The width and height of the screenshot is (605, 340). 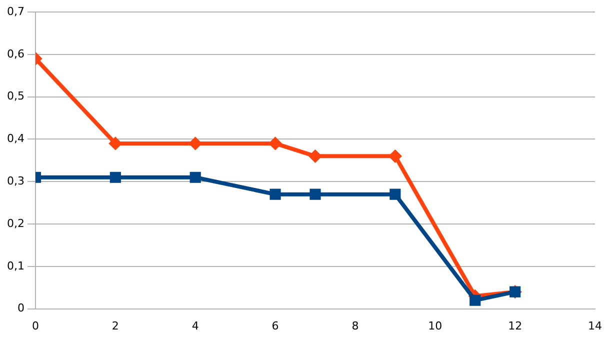 I want to click on y-tick-label: 0,7, so click(x=15, y=11).